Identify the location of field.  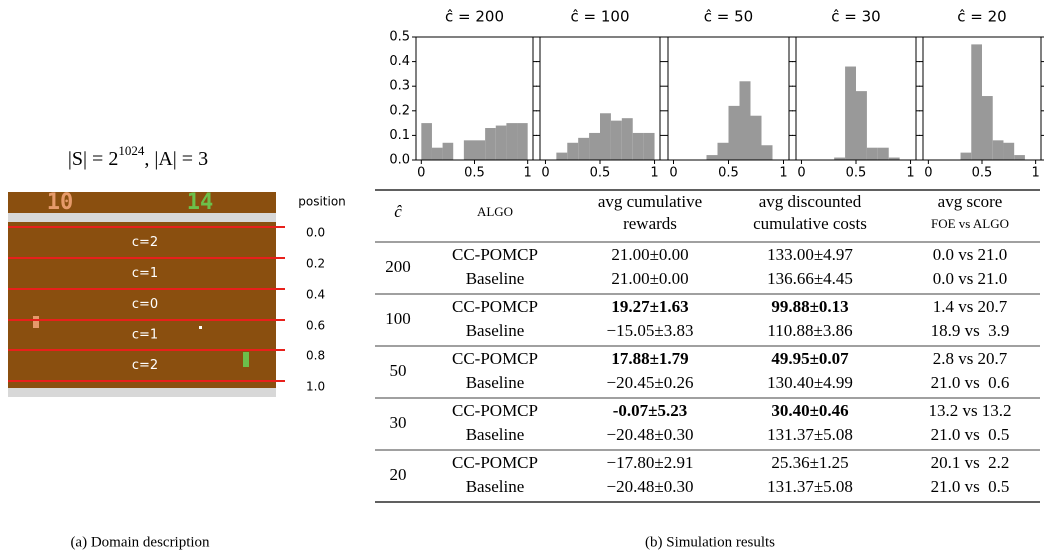
(142, 305).